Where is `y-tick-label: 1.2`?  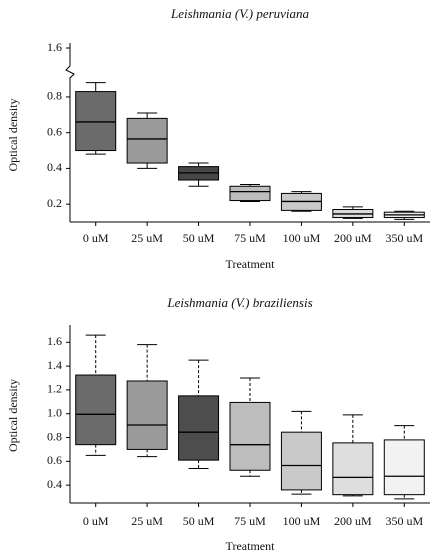 y-tick-label: 1.2 is located at coordinates (54, 389).